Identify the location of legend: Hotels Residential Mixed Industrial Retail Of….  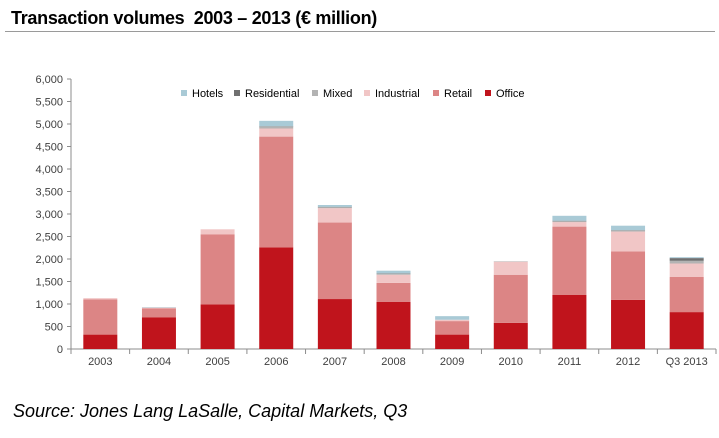
(353, 94).